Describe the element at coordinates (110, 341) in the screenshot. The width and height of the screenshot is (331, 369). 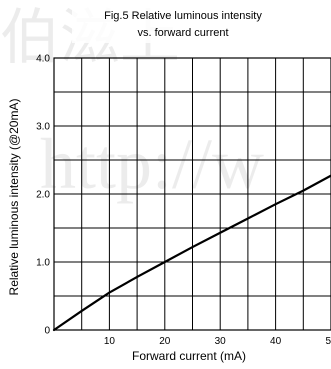
I see `x-tick-label: 10` at that location.